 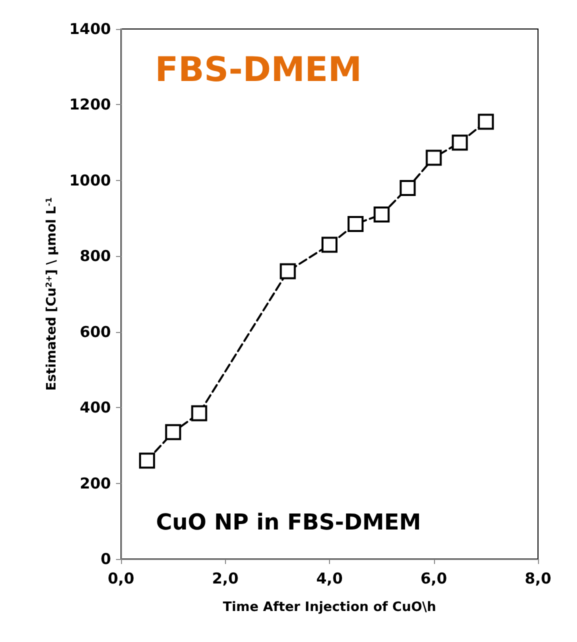 I want to click on y-axis-title: Estimated [Cu2+] \ µmol L-1, so click(x=52, y=293).